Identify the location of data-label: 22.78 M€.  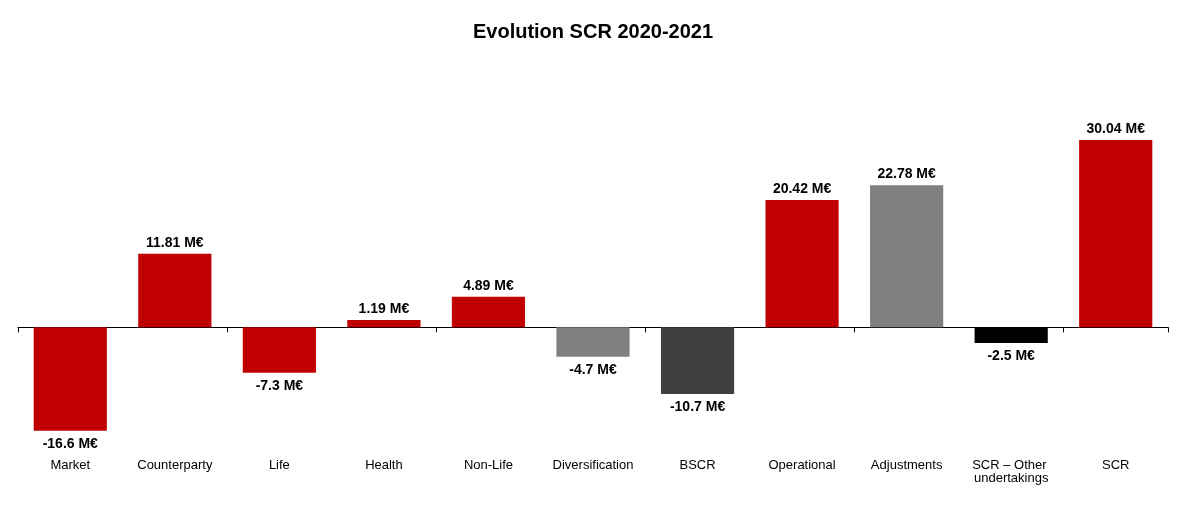
(907, 173).